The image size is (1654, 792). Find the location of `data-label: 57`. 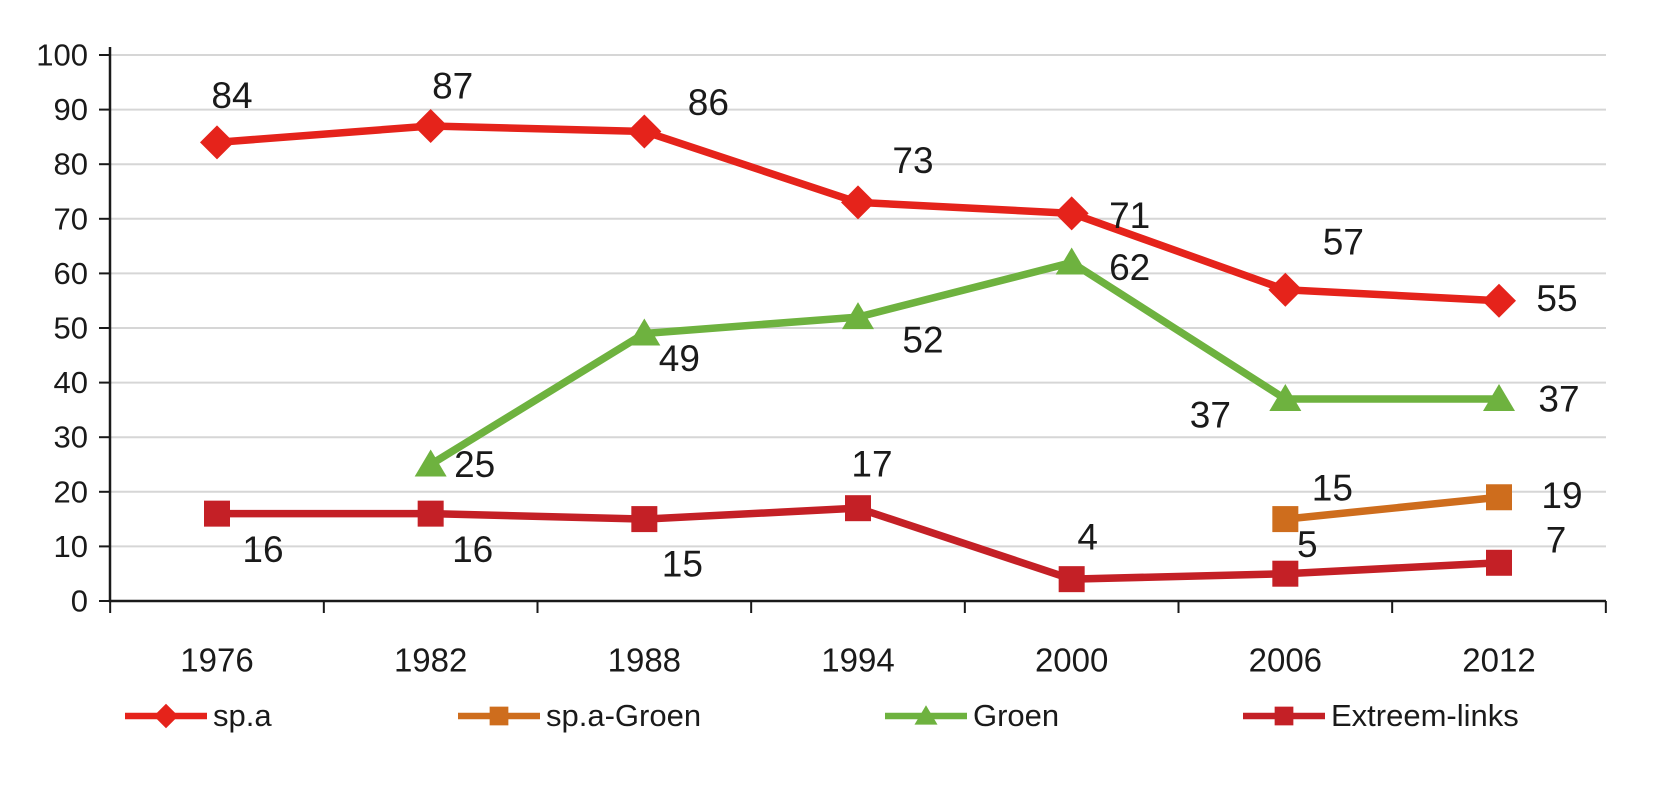

data-label: 57 is located at coordinates (1343, 241).